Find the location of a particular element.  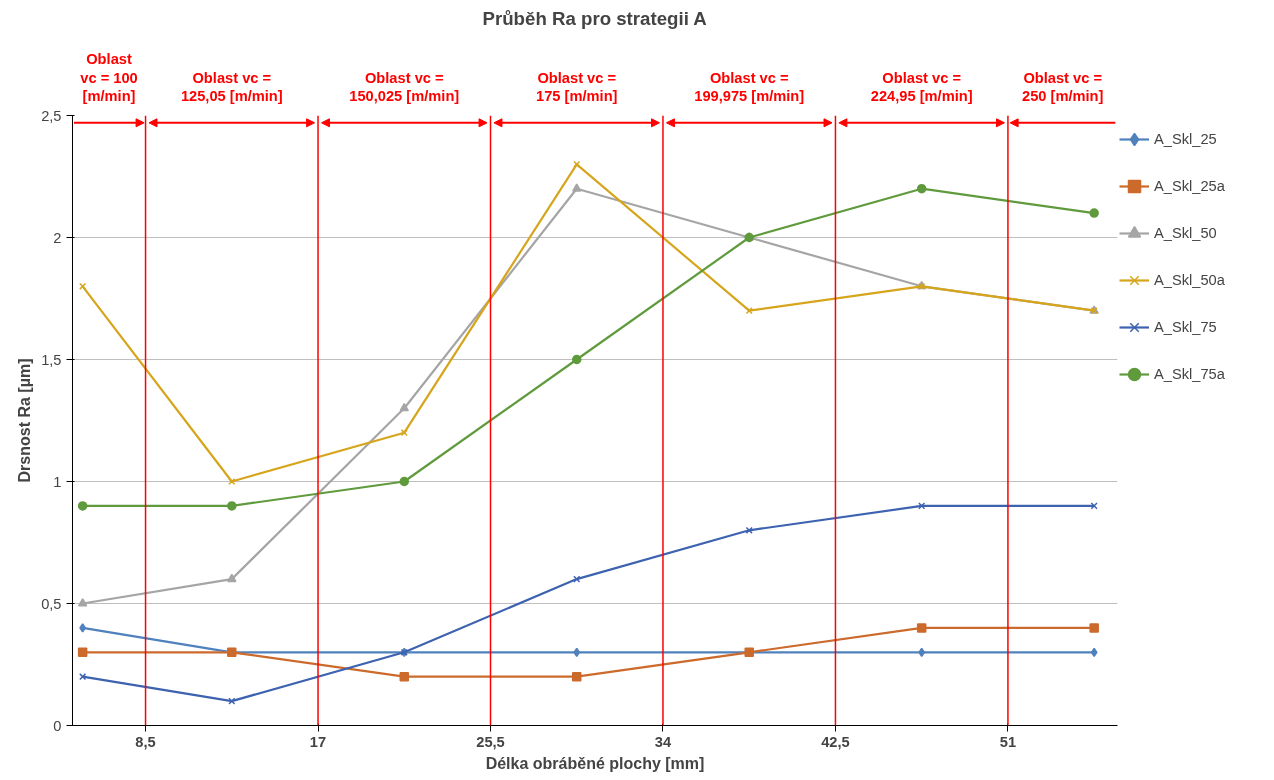

text: Oblast vc = 175 [m/min] is located at coordinates (577, 87).